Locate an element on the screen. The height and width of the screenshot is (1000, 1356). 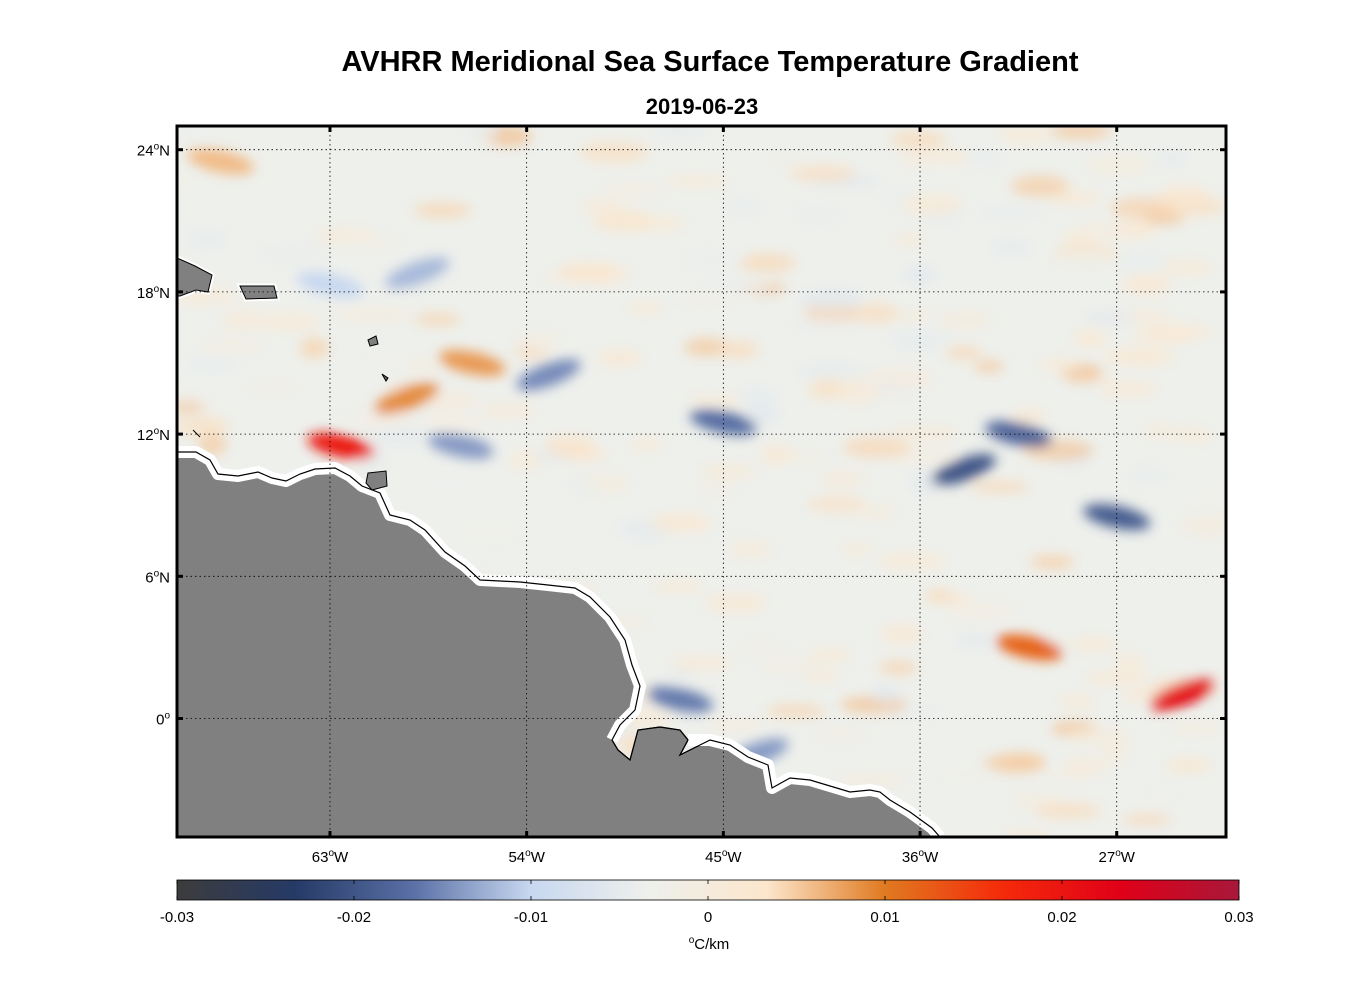
colorbar-tick-label: 0.01 is located at coordinates (885, 917).